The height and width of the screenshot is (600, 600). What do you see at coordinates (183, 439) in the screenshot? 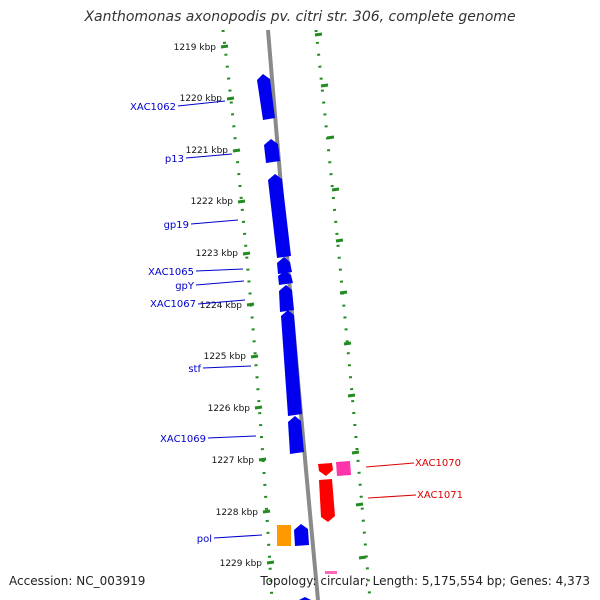
I see `gene-label-xac1069: XAC1069` at bounding box center [183, 439].